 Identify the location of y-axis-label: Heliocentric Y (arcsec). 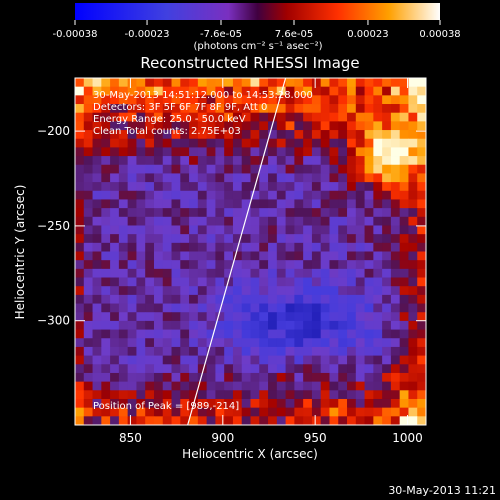
(20, 252).